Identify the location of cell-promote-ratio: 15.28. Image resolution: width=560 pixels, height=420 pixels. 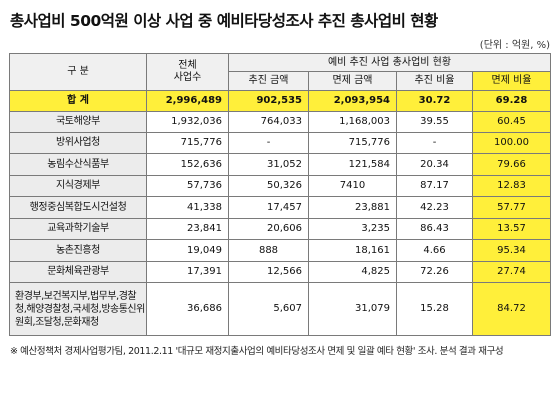
(434, 309).